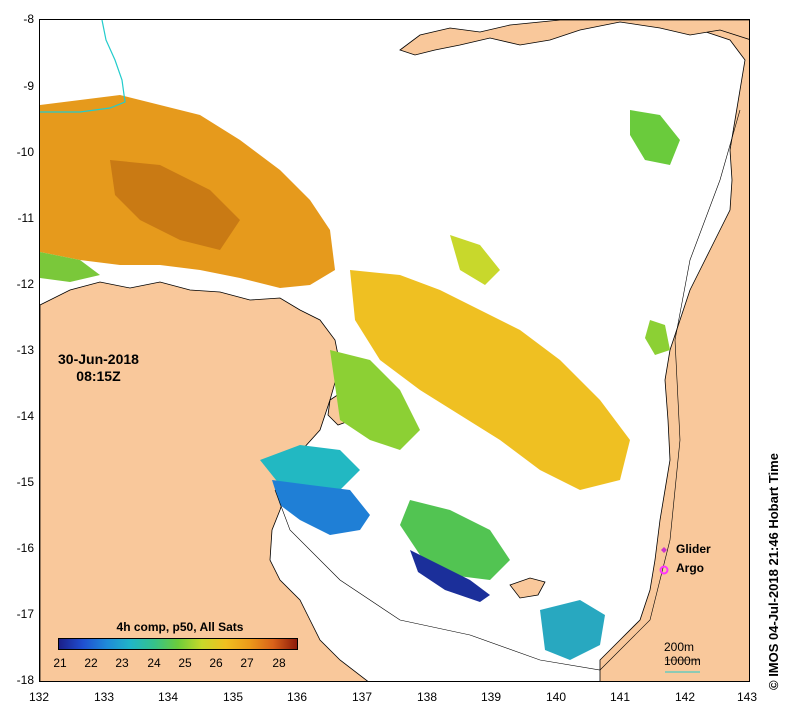 The image size is (791, 716). I want to click on legend-title: 4h comp, p50, All Sats, so click(180, 627).